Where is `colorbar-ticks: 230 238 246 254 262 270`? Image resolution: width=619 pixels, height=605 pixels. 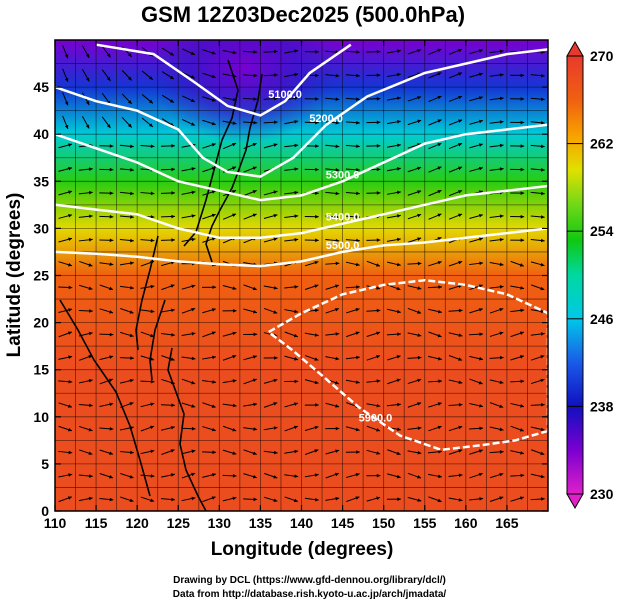
colorbar-ticks: 230 238 246 254 262 270 is located at coordinates (590, 275).